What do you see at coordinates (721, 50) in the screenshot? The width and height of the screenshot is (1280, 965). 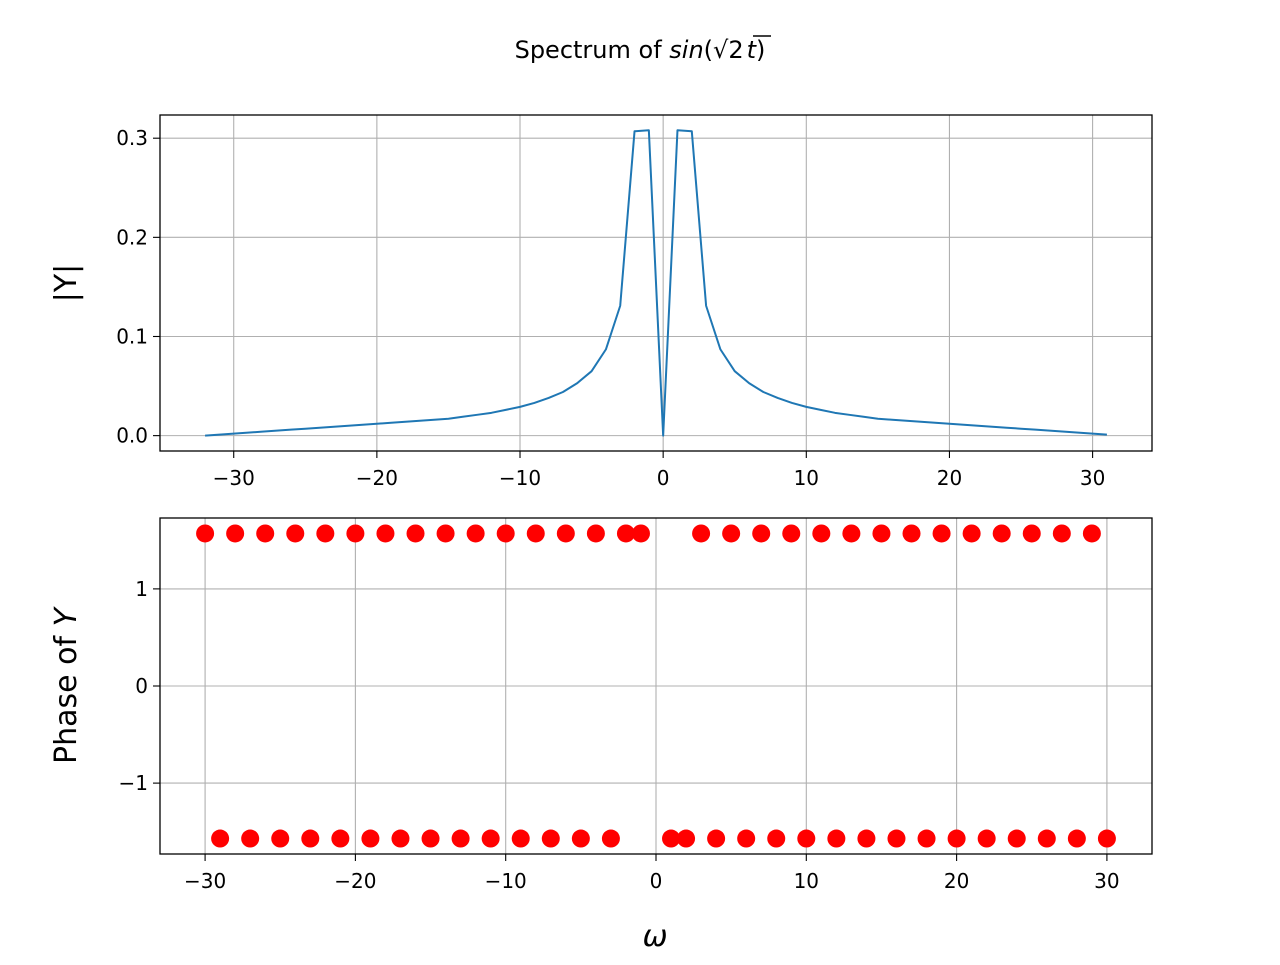 I see `figure-title-sqrt-sign: √` at bounding box center [721, 50].